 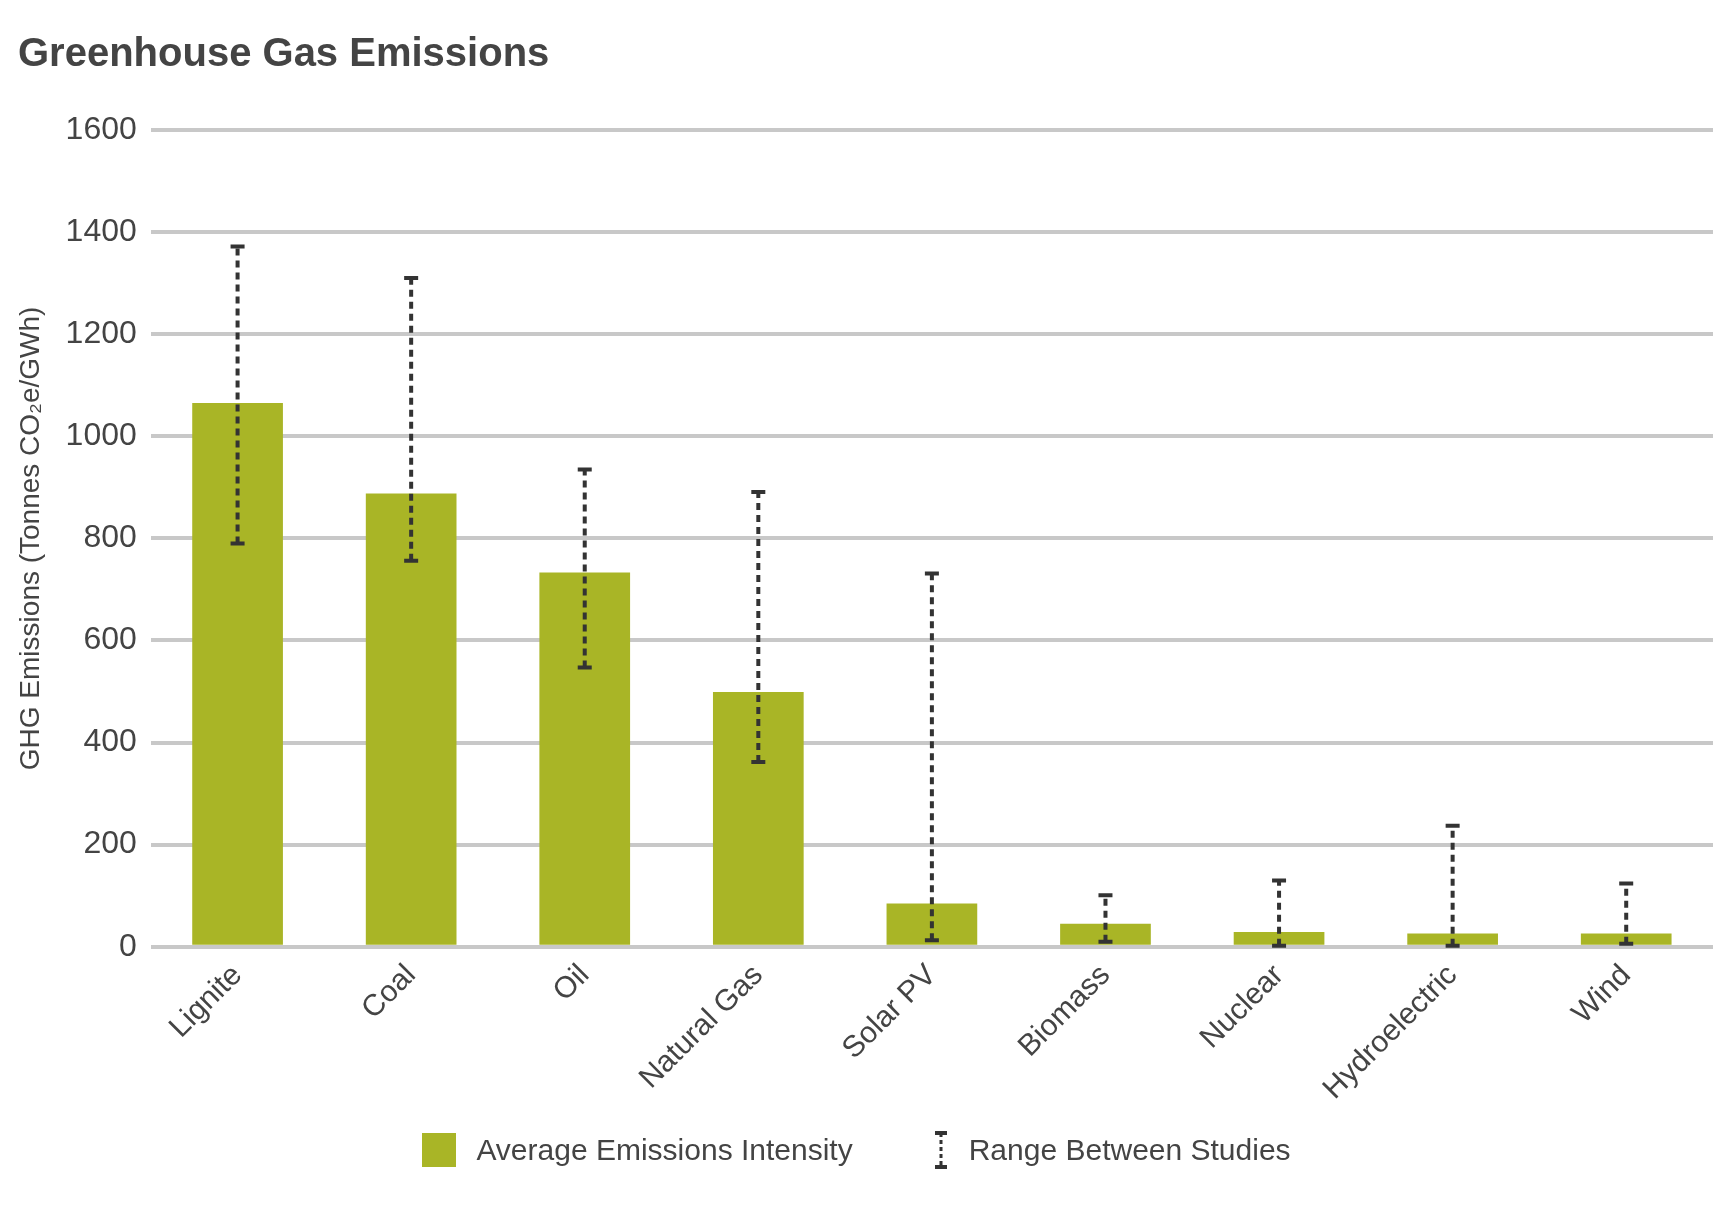 What do you see at coordinates (110, 638) in the screenshot?
I see `y-tick-label: 600` at bounding box center [110, 638].